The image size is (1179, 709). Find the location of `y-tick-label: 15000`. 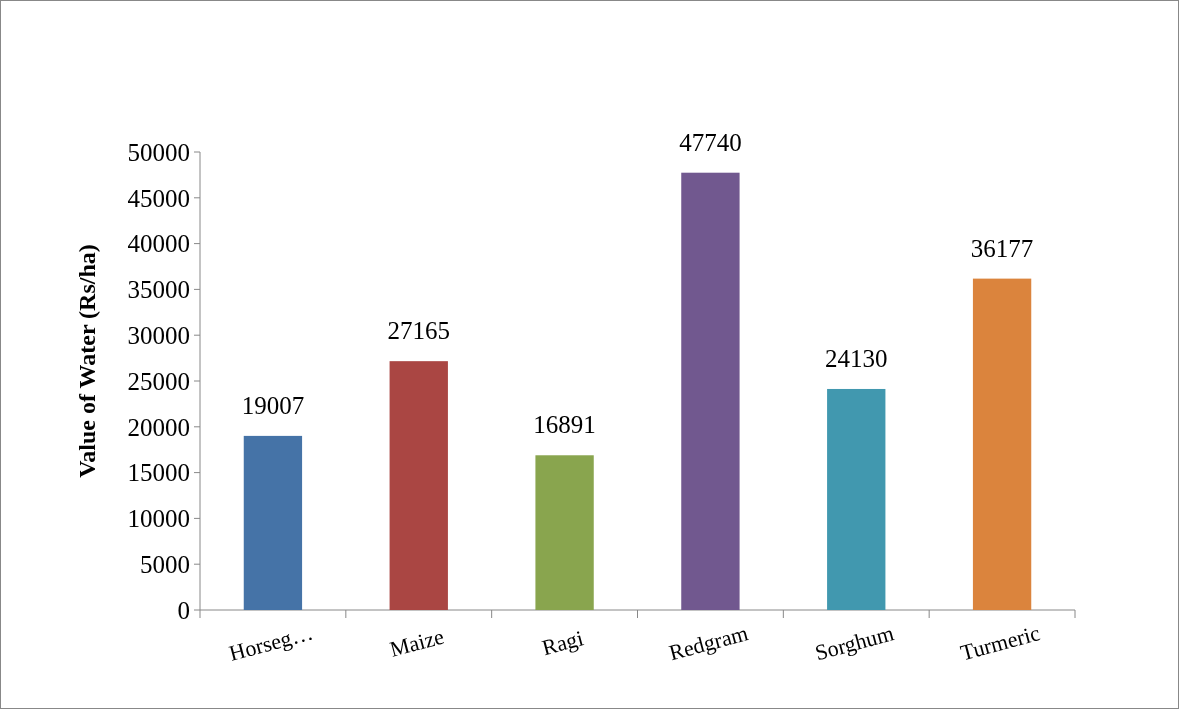

y-tick-label: 15000 is located at coordinates (158, 473).